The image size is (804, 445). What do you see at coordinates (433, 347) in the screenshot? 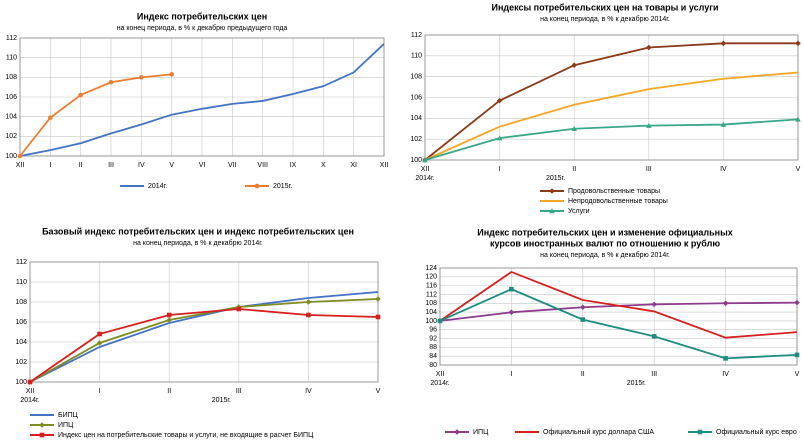
I see `y-tick-label: 88` at bounding box center [433, 347].